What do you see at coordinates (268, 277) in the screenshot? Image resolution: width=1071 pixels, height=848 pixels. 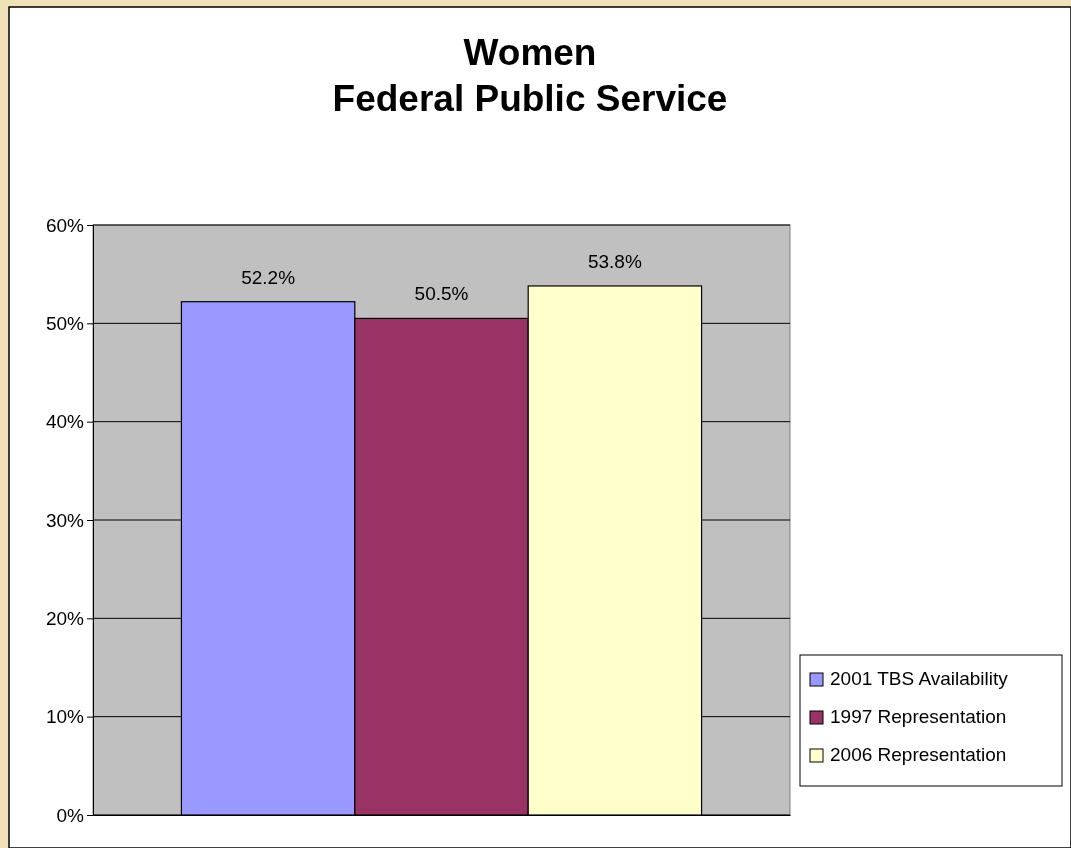 I see `data-label: 52.2%` at bounding box center [268, 277].